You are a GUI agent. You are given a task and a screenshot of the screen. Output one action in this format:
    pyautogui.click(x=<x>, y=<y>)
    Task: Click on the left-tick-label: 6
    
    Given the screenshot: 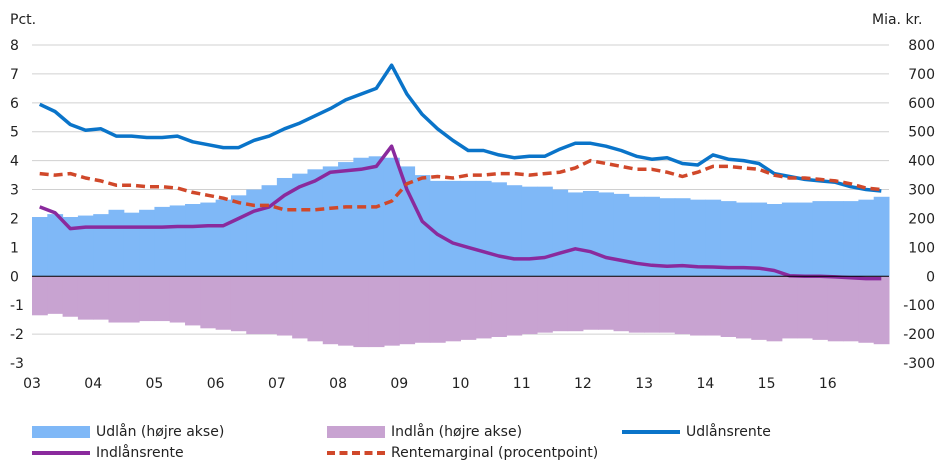 What is the action you would take?
    pyautogui.click(x=14, y=104)
    